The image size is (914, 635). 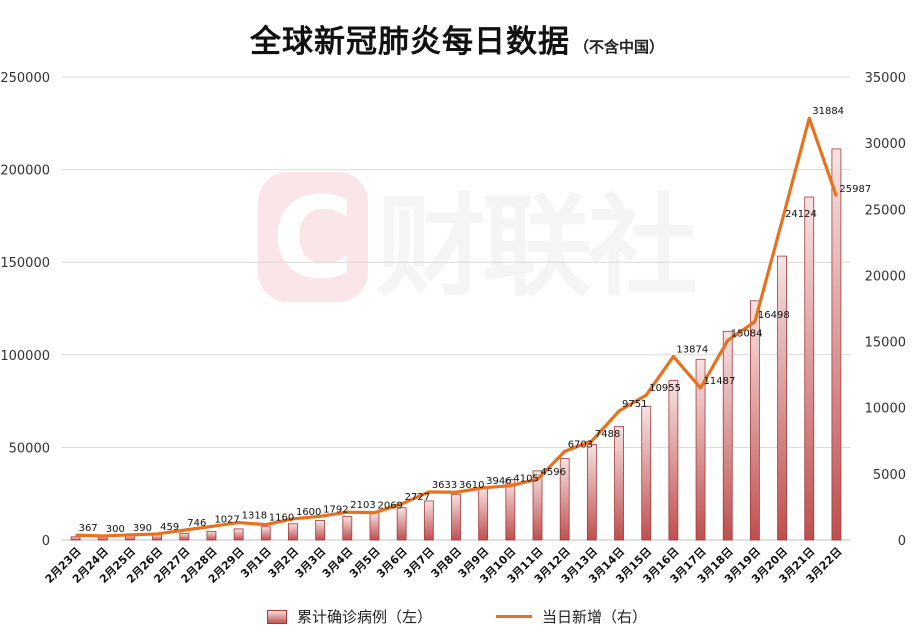 What do you see at coordinates (142, 528) in the screenshot?
I see `data-label-daily: 390` at bounding box center [142, 528].